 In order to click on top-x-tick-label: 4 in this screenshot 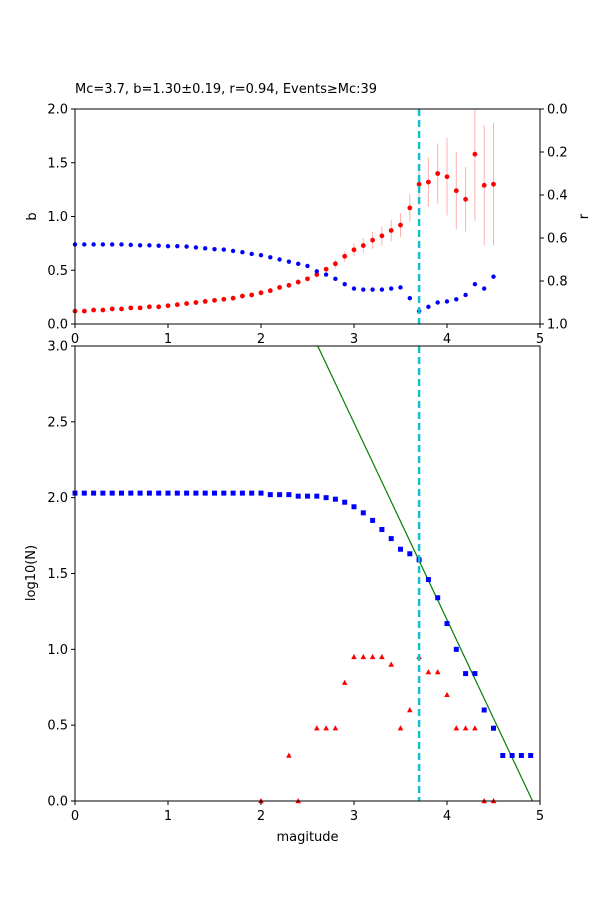, I will do `click(447, 339)`.